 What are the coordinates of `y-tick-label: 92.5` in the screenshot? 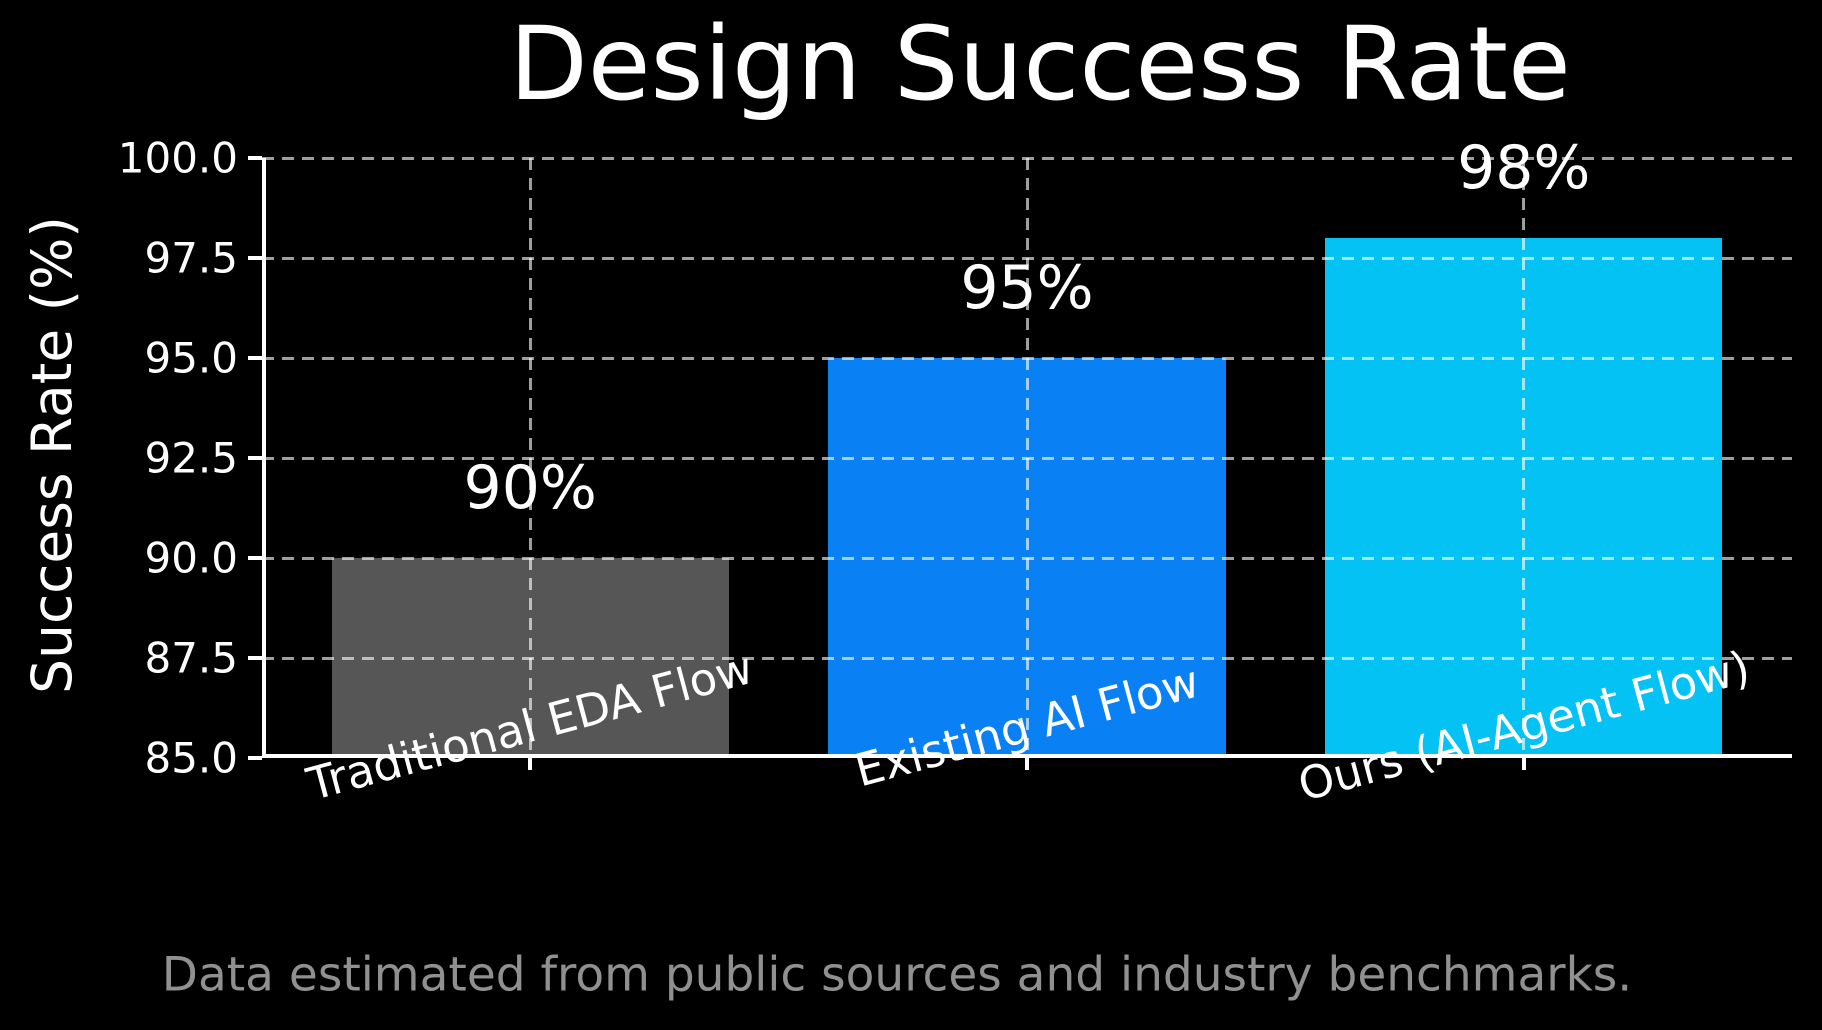 It's located at (191, 458).